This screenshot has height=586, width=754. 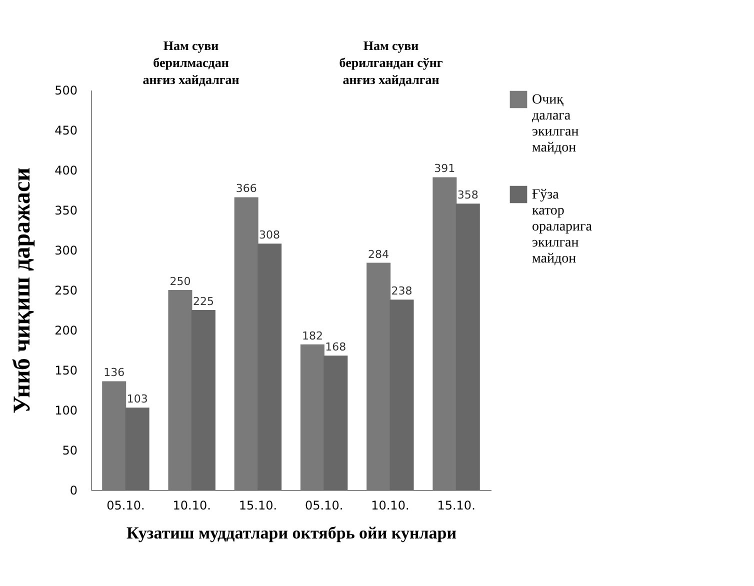 I want to click on y-tick-label: 500, so click(x=66, y=91).